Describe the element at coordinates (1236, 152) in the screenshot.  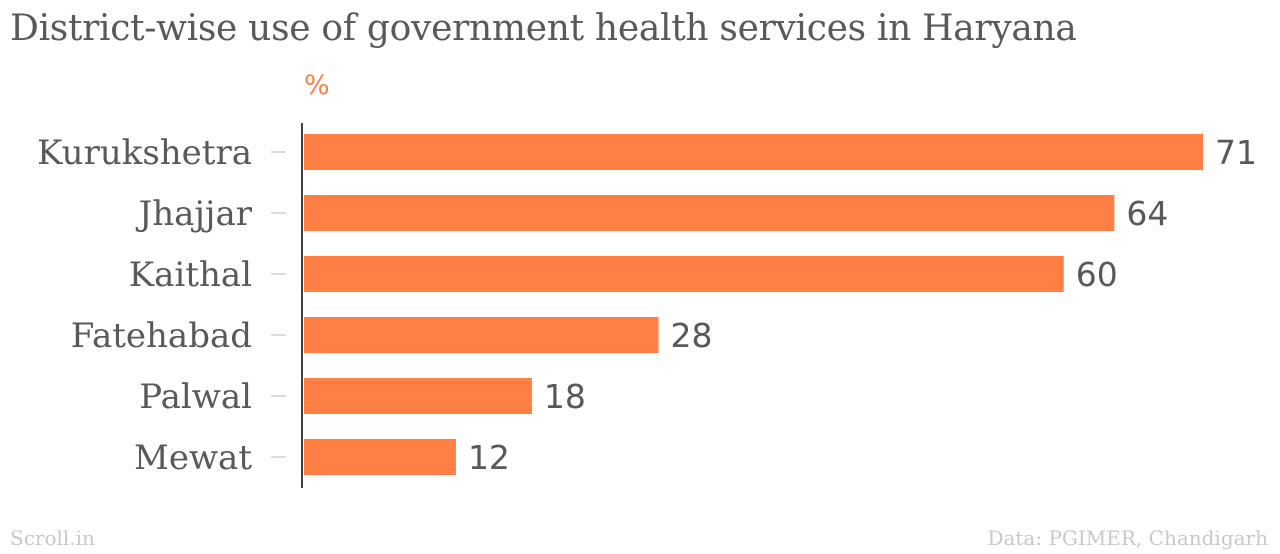
I see `value-label-kurukshetra: 71` at that location.